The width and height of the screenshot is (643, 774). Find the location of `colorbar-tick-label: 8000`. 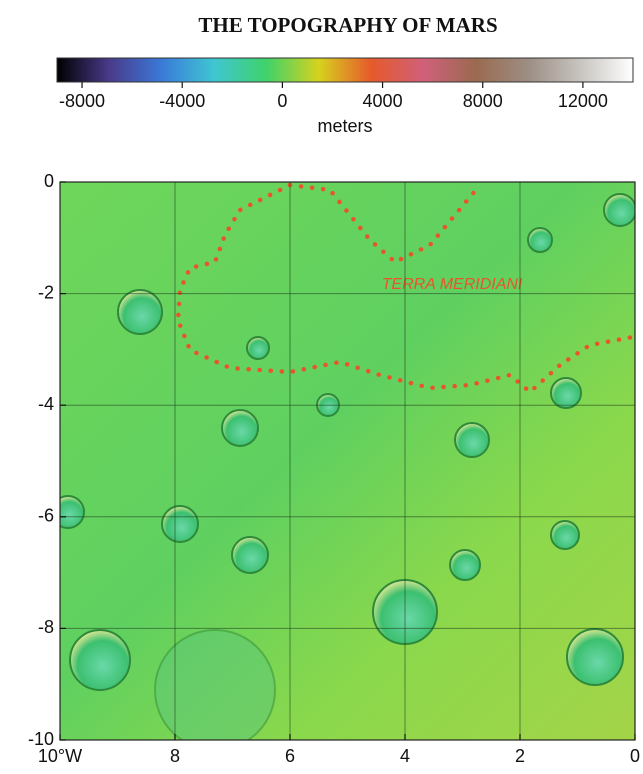

colorbar-tick-label: 8000 is located at coordinates (483, 101).